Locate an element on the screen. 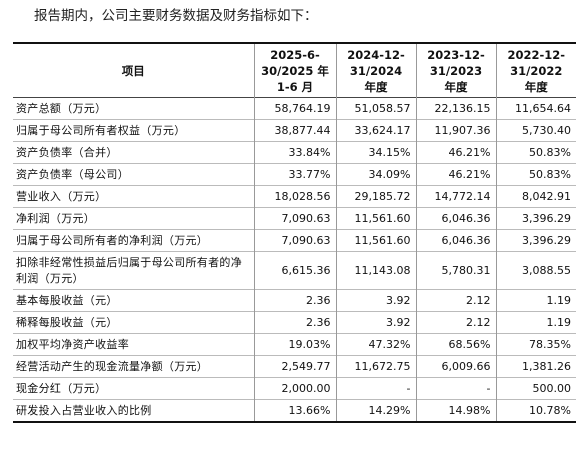  value-cell: 19.03% is located at coordinates (295, 344).